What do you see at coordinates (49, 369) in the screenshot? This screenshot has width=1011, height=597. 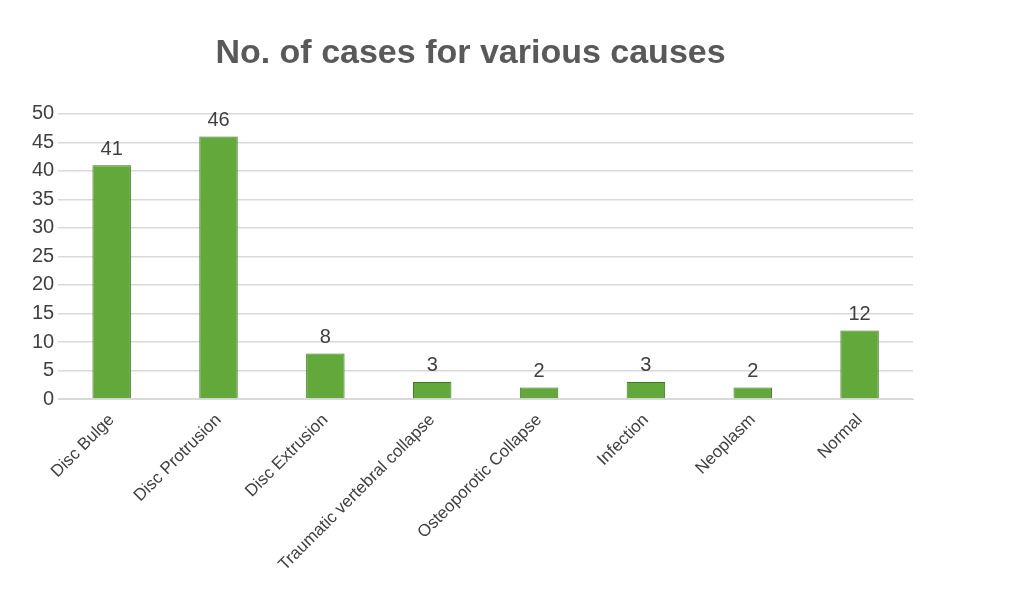 I see `y-tick-label: 5` at bounding box center [49, 369].